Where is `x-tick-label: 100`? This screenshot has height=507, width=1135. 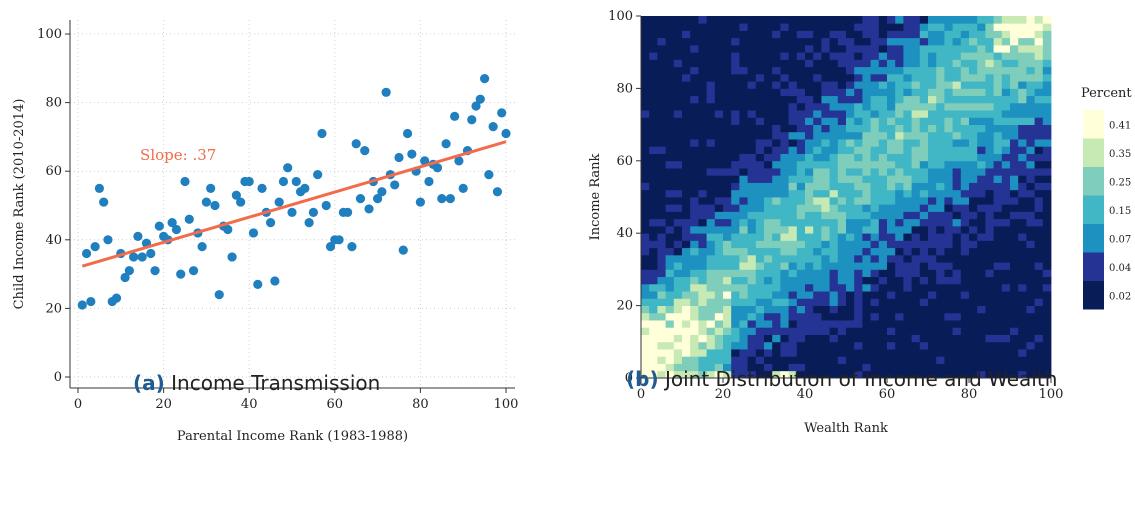 x-tick-label: 100 is located at coordinates (1051, 394).